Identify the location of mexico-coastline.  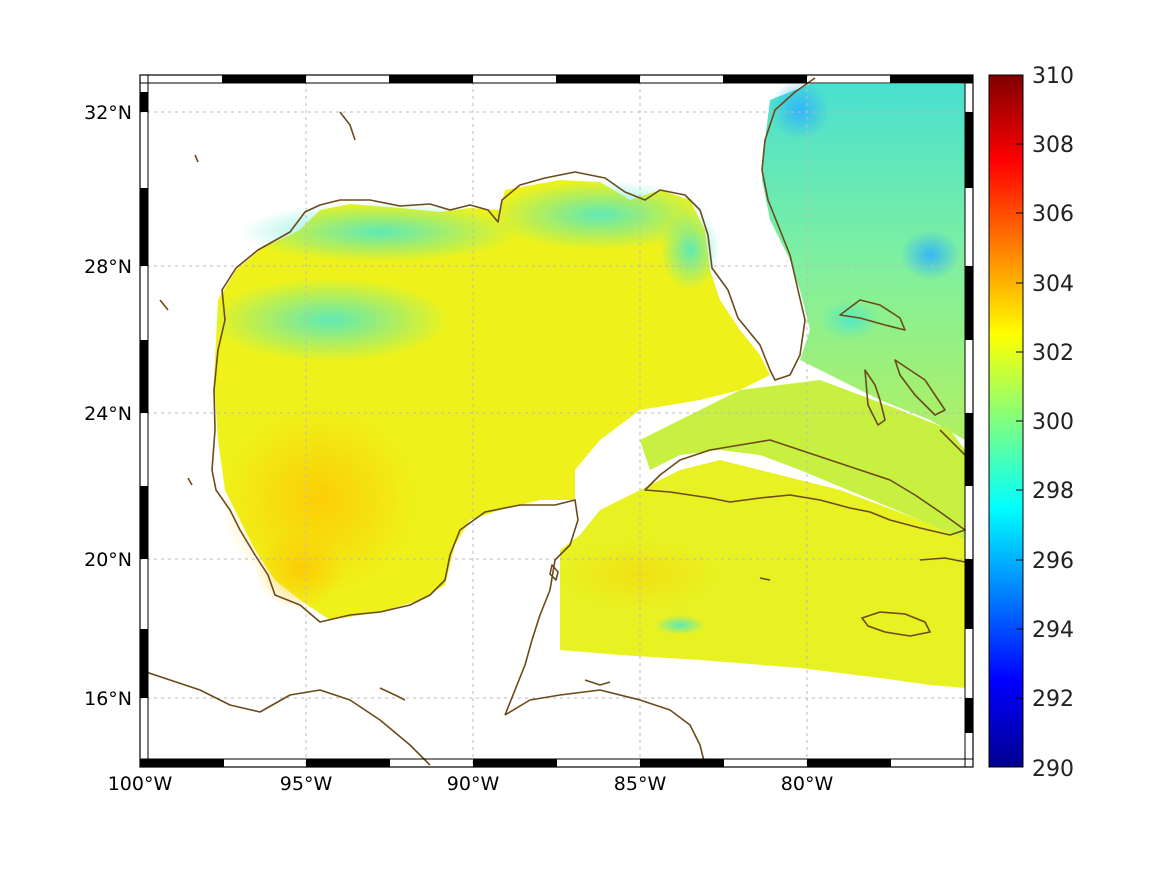
(395, 592).